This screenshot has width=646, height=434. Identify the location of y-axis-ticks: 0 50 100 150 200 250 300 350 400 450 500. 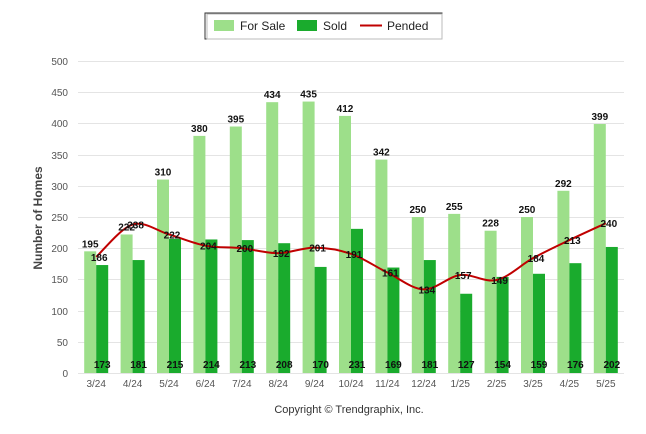
(59, 218).